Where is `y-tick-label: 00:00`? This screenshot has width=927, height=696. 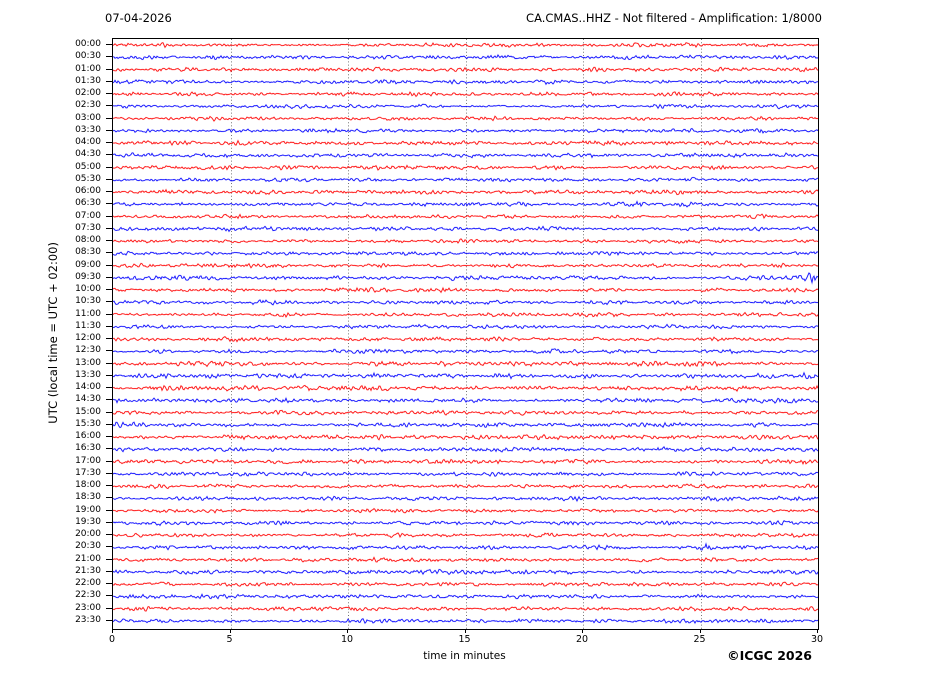
y-tick-label: 00:00 is located at coordinates (88, 44).